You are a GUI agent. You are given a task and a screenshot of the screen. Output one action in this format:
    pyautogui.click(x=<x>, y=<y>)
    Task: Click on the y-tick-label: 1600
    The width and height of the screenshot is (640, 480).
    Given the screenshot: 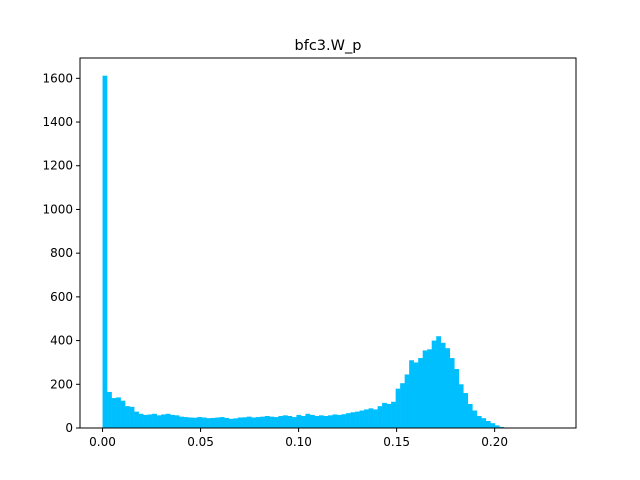 What is the action you would take?
    pyautogui.click(x=57, y=78)
    